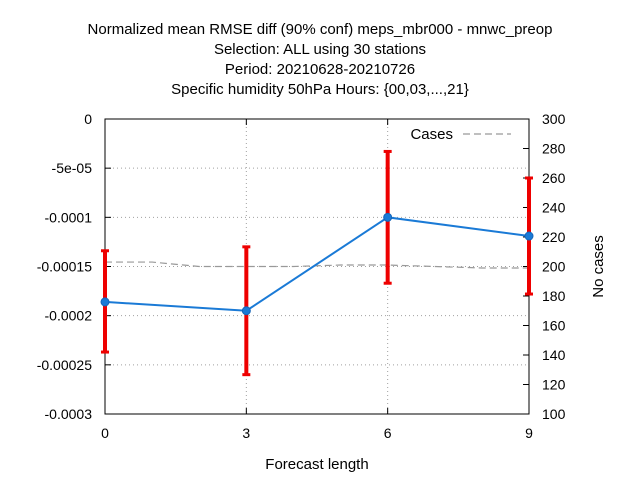  I want to click on chart-title-line-3: Period: 20210628-20210726, so click(320, 69).